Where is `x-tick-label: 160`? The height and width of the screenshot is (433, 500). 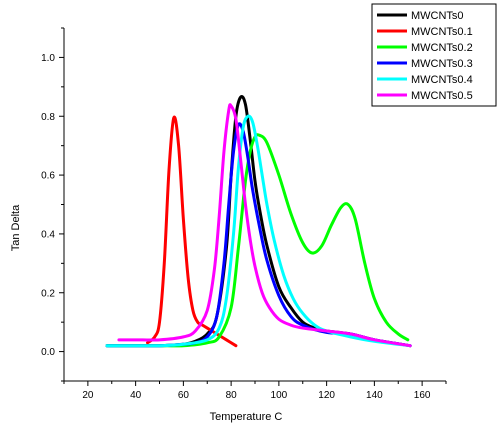 x-tick-label: 160 is located at coordinates (422, 395).